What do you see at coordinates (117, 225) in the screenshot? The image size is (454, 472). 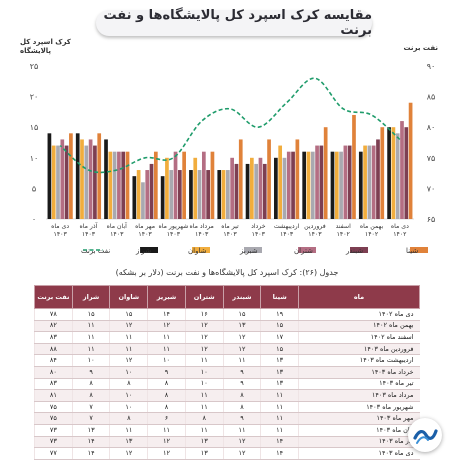 I see `x-tick-label: آبان ماه` at bounding box center [117, 225].